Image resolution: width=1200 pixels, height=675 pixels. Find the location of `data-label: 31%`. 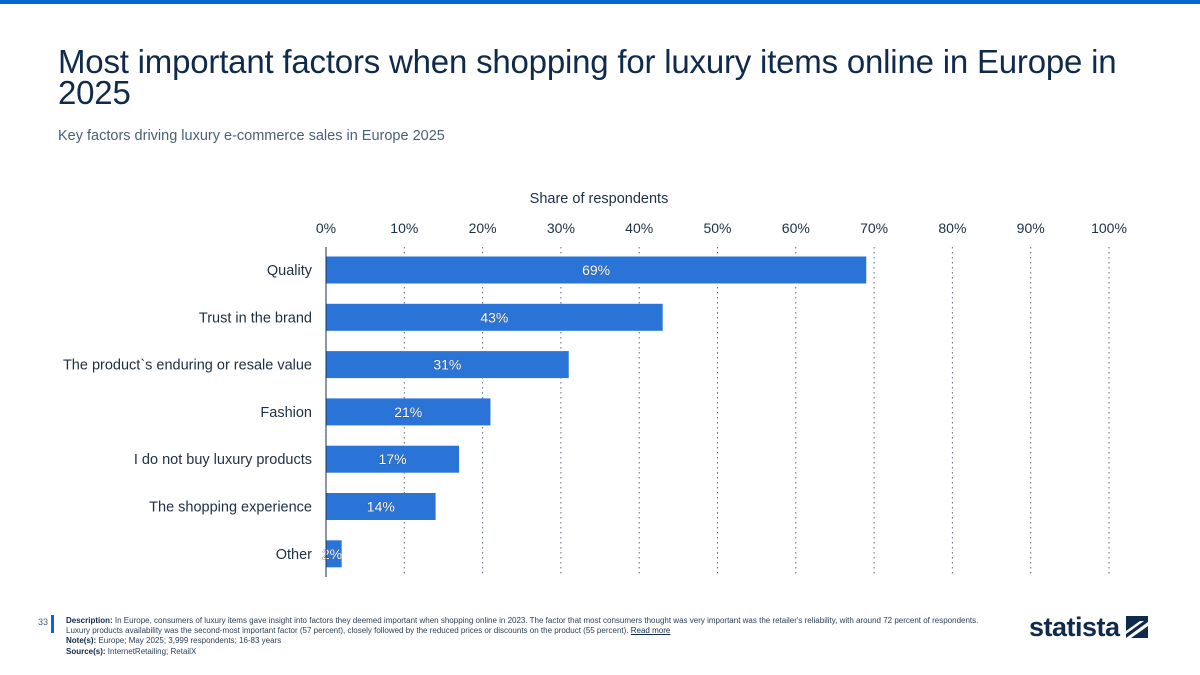

data-label: 31% is located at coordinates (447, 365).